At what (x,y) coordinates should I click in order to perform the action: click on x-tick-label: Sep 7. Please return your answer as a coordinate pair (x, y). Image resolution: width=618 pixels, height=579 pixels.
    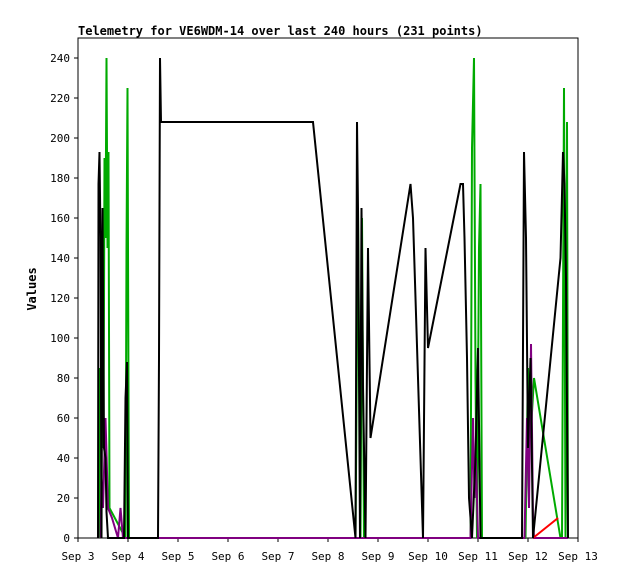
    Looking at the image, I should click on (277, 556).